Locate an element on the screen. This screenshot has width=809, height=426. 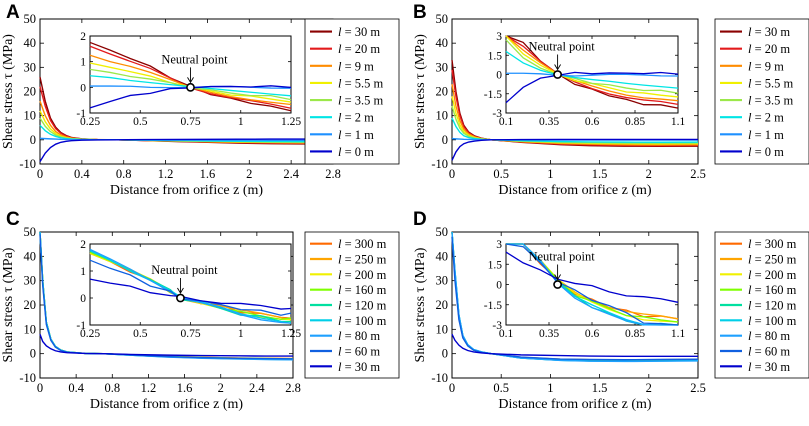
main-ytick-label: 50 is located at coordinates (442, 19).